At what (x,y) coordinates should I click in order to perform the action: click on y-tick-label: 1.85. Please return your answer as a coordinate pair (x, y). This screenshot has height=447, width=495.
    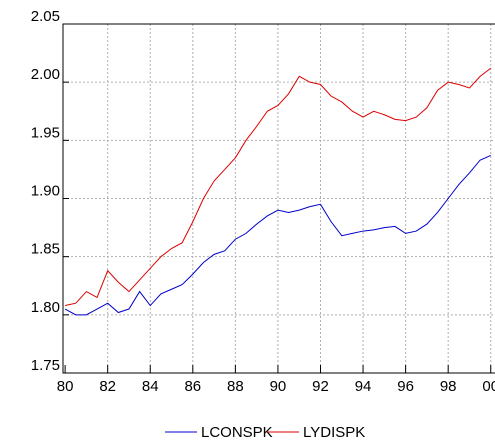
    Looking at the image, I should click on (45, 249).